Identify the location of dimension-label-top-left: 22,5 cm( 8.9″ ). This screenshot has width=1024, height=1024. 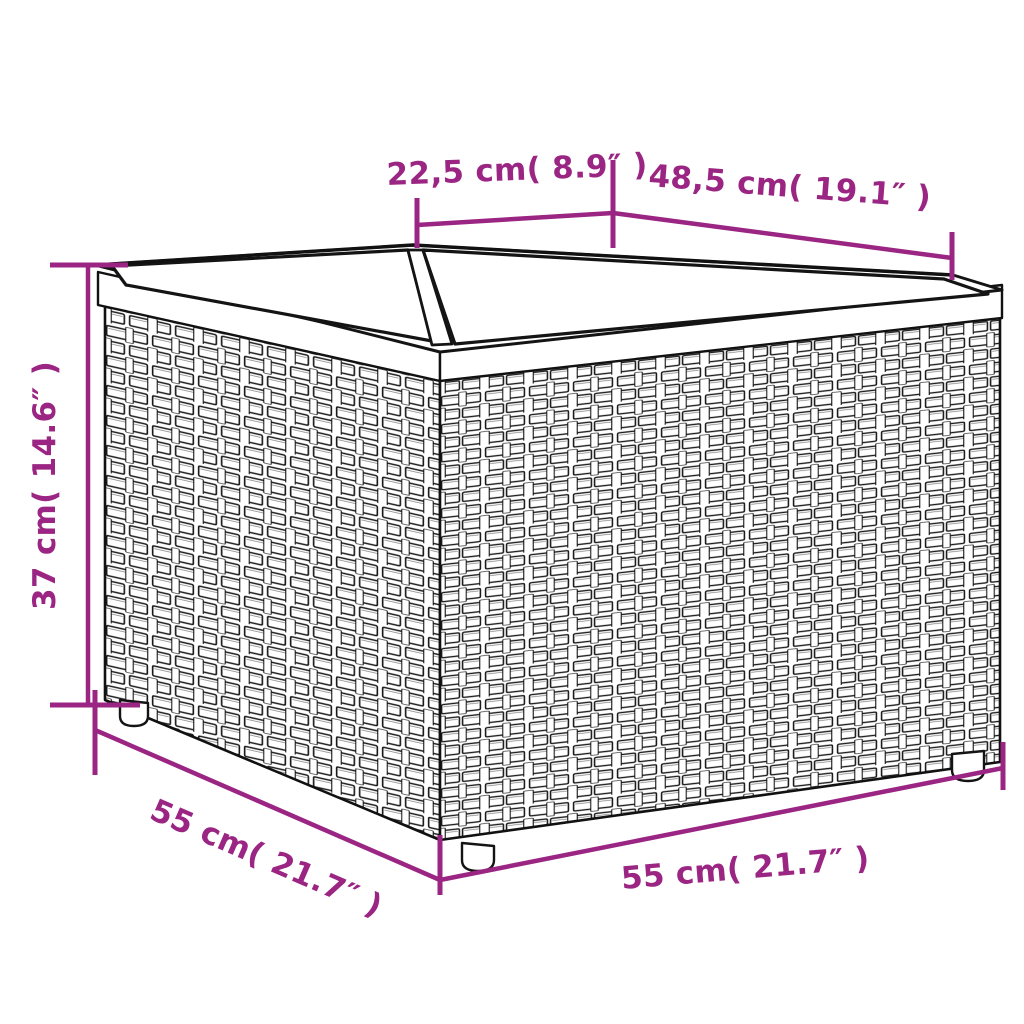
(517, 170).